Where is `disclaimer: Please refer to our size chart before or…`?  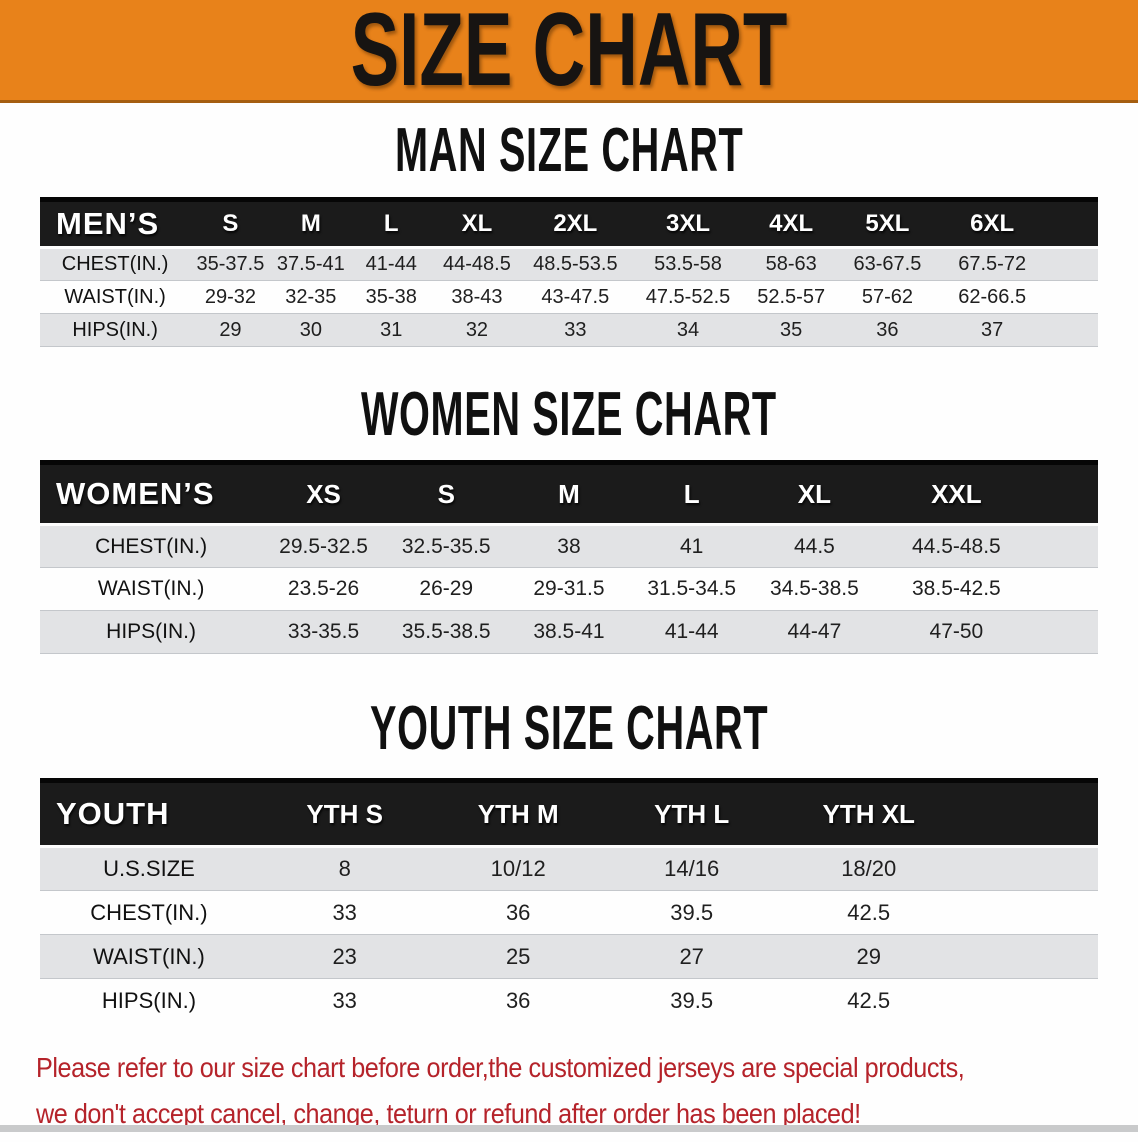 disclaimer: Please refer to our size chart before or… is located at coordinates (587, 1091).